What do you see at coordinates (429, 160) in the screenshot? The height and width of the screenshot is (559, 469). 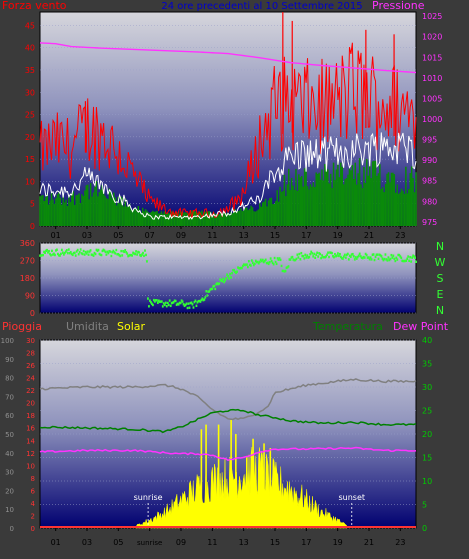 I see `y-tick-label-pressure: 990` at bounding box center [429, 160].